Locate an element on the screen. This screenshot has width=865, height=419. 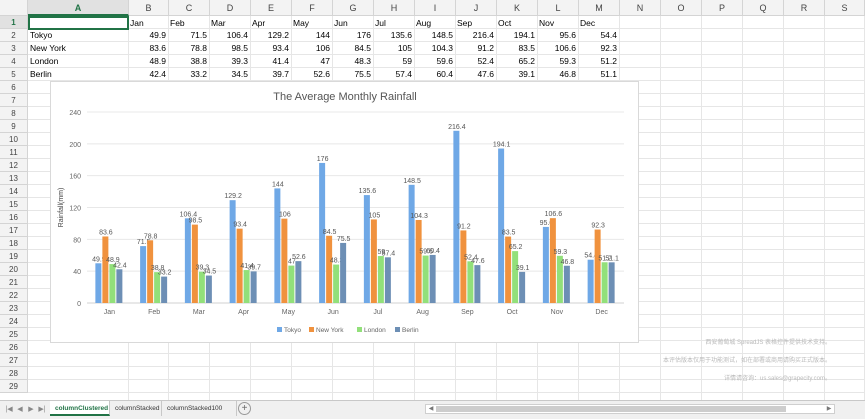
data-cell: 39.1 is located at coordinates (526, 74).